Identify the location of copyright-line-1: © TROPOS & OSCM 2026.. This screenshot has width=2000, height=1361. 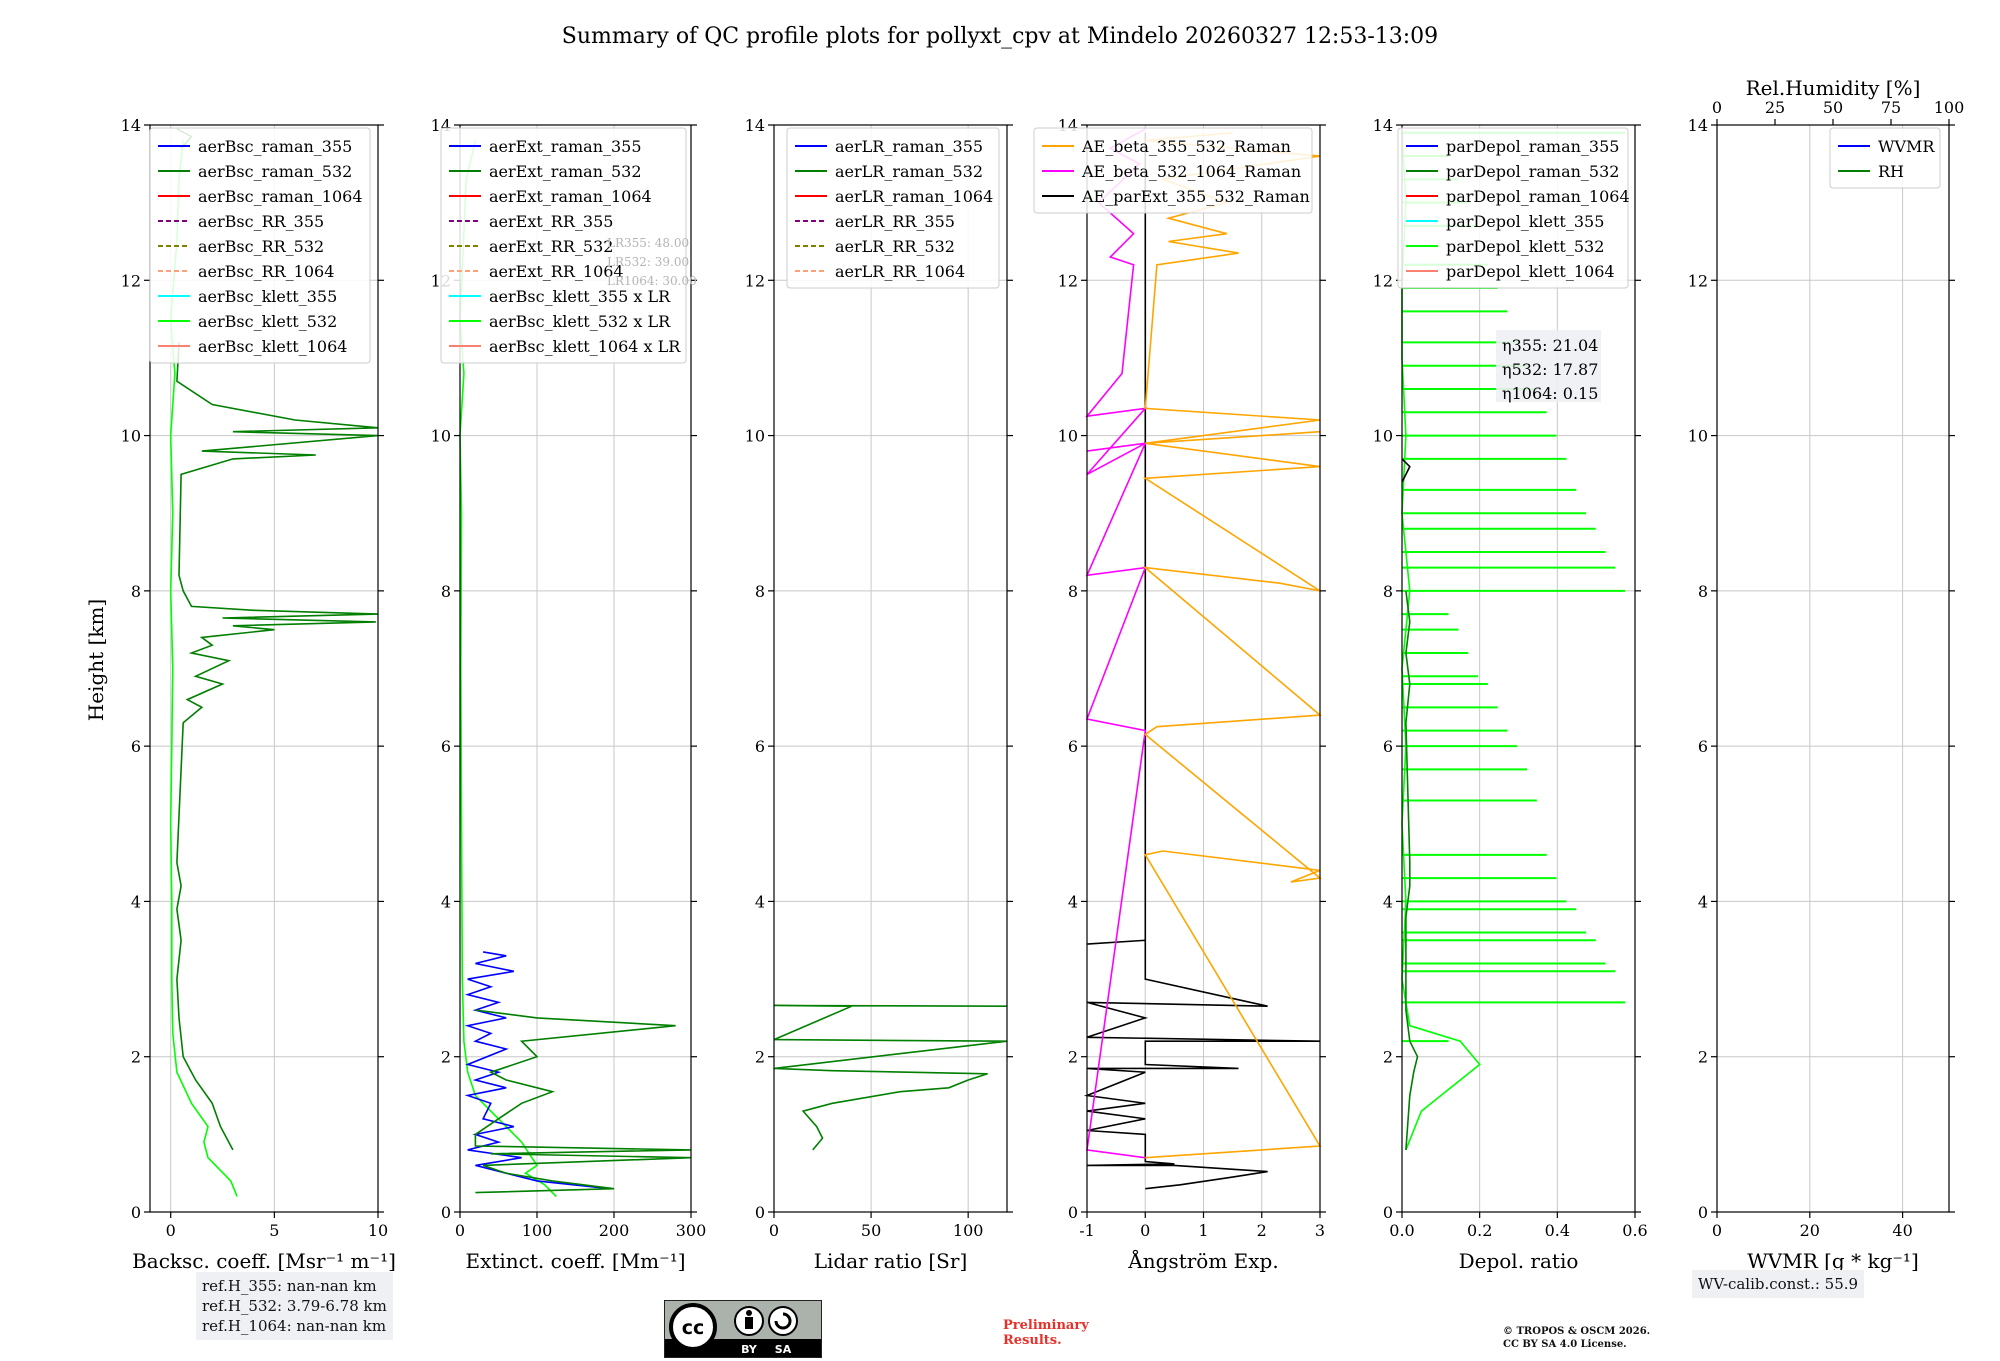
(1577, 1331).